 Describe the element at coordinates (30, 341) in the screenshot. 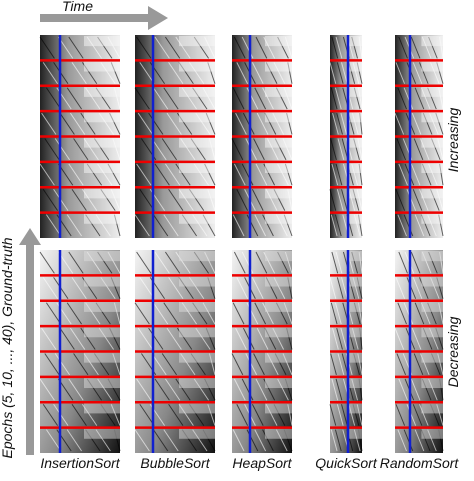

I see `epochs-arrow` at that location.